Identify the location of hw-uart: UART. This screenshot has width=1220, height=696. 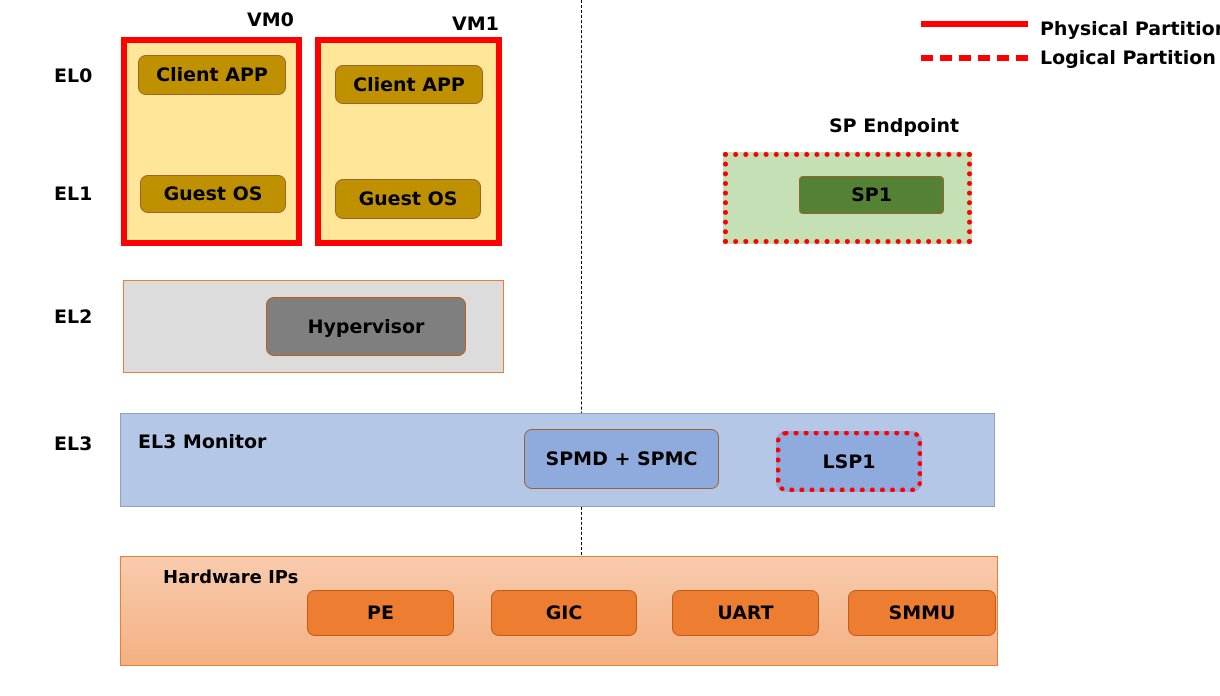
(745, 613).